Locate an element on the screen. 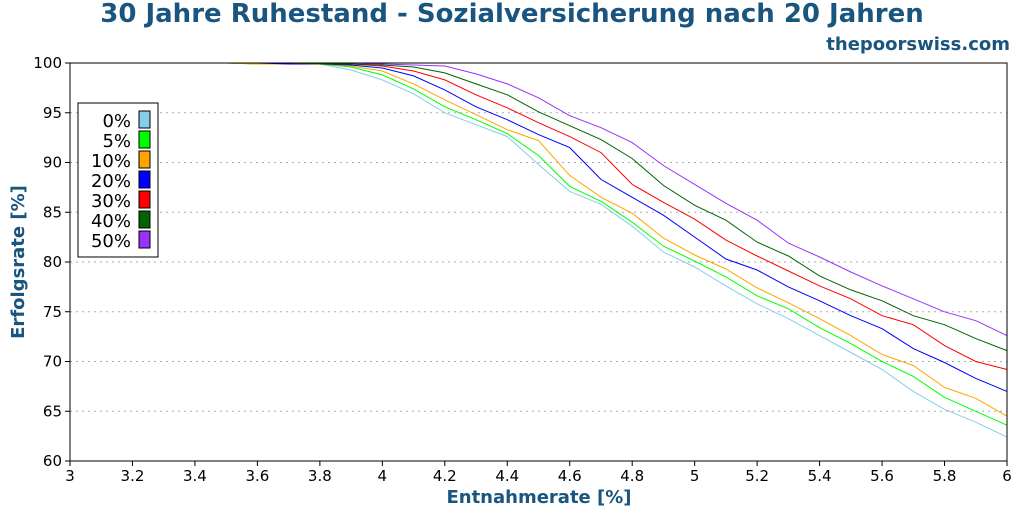 The image size is (1024, 512). y-tick-label: 60 is located at coordinates (52, 461).